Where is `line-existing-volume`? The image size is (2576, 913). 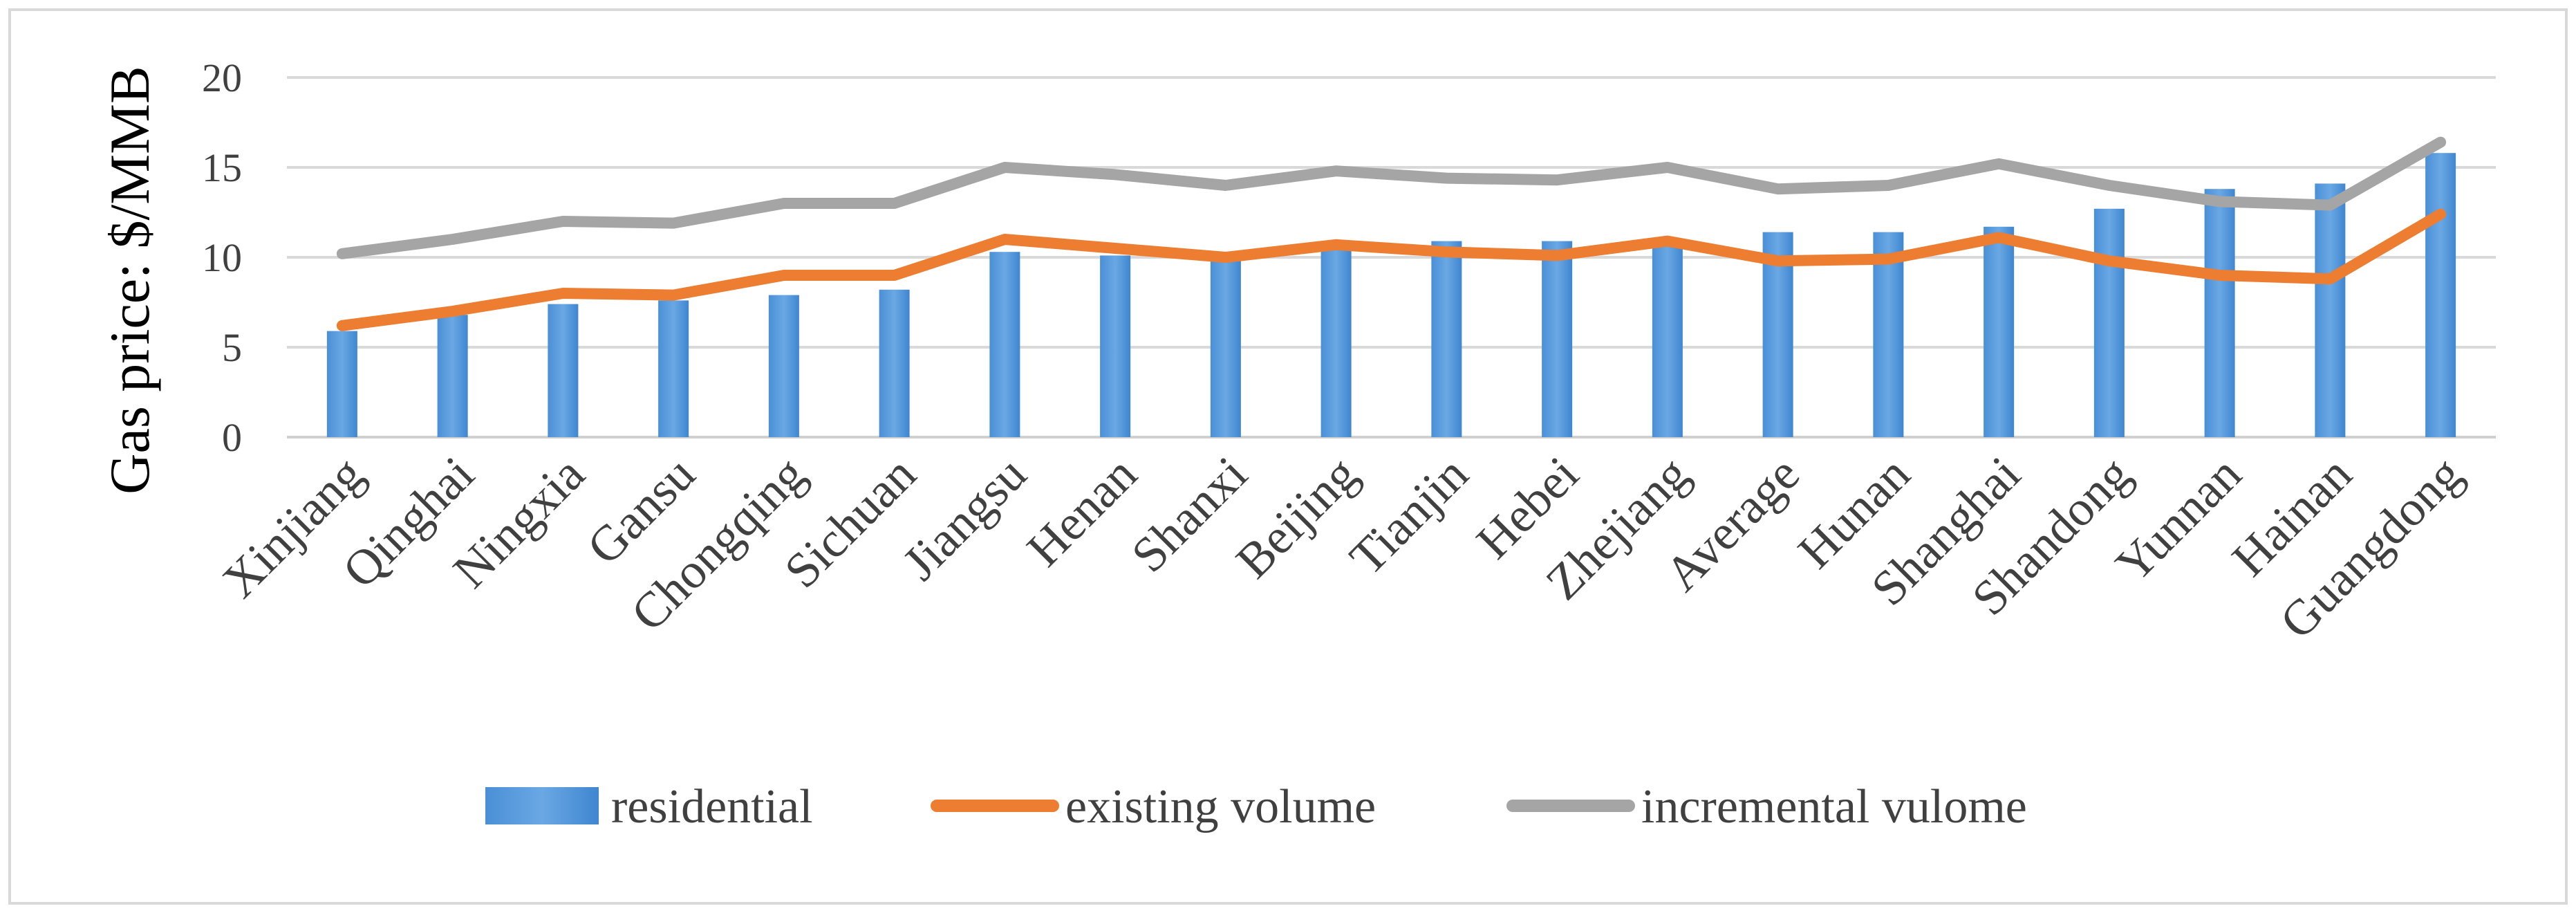
line-existing-volume is located at coordinates (1391, 269).